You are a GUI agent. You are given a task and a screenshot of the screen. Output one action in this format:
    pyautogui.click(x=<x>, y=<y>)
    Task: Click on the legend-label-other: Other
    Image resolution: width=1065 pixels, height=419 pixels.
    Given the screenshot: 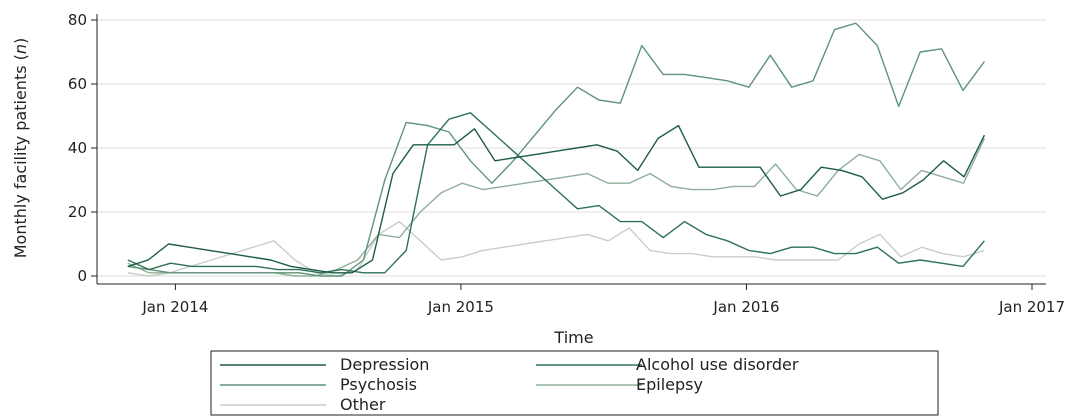 What is the action you would take?
    pyautogui.click(x=363, y=404)
    